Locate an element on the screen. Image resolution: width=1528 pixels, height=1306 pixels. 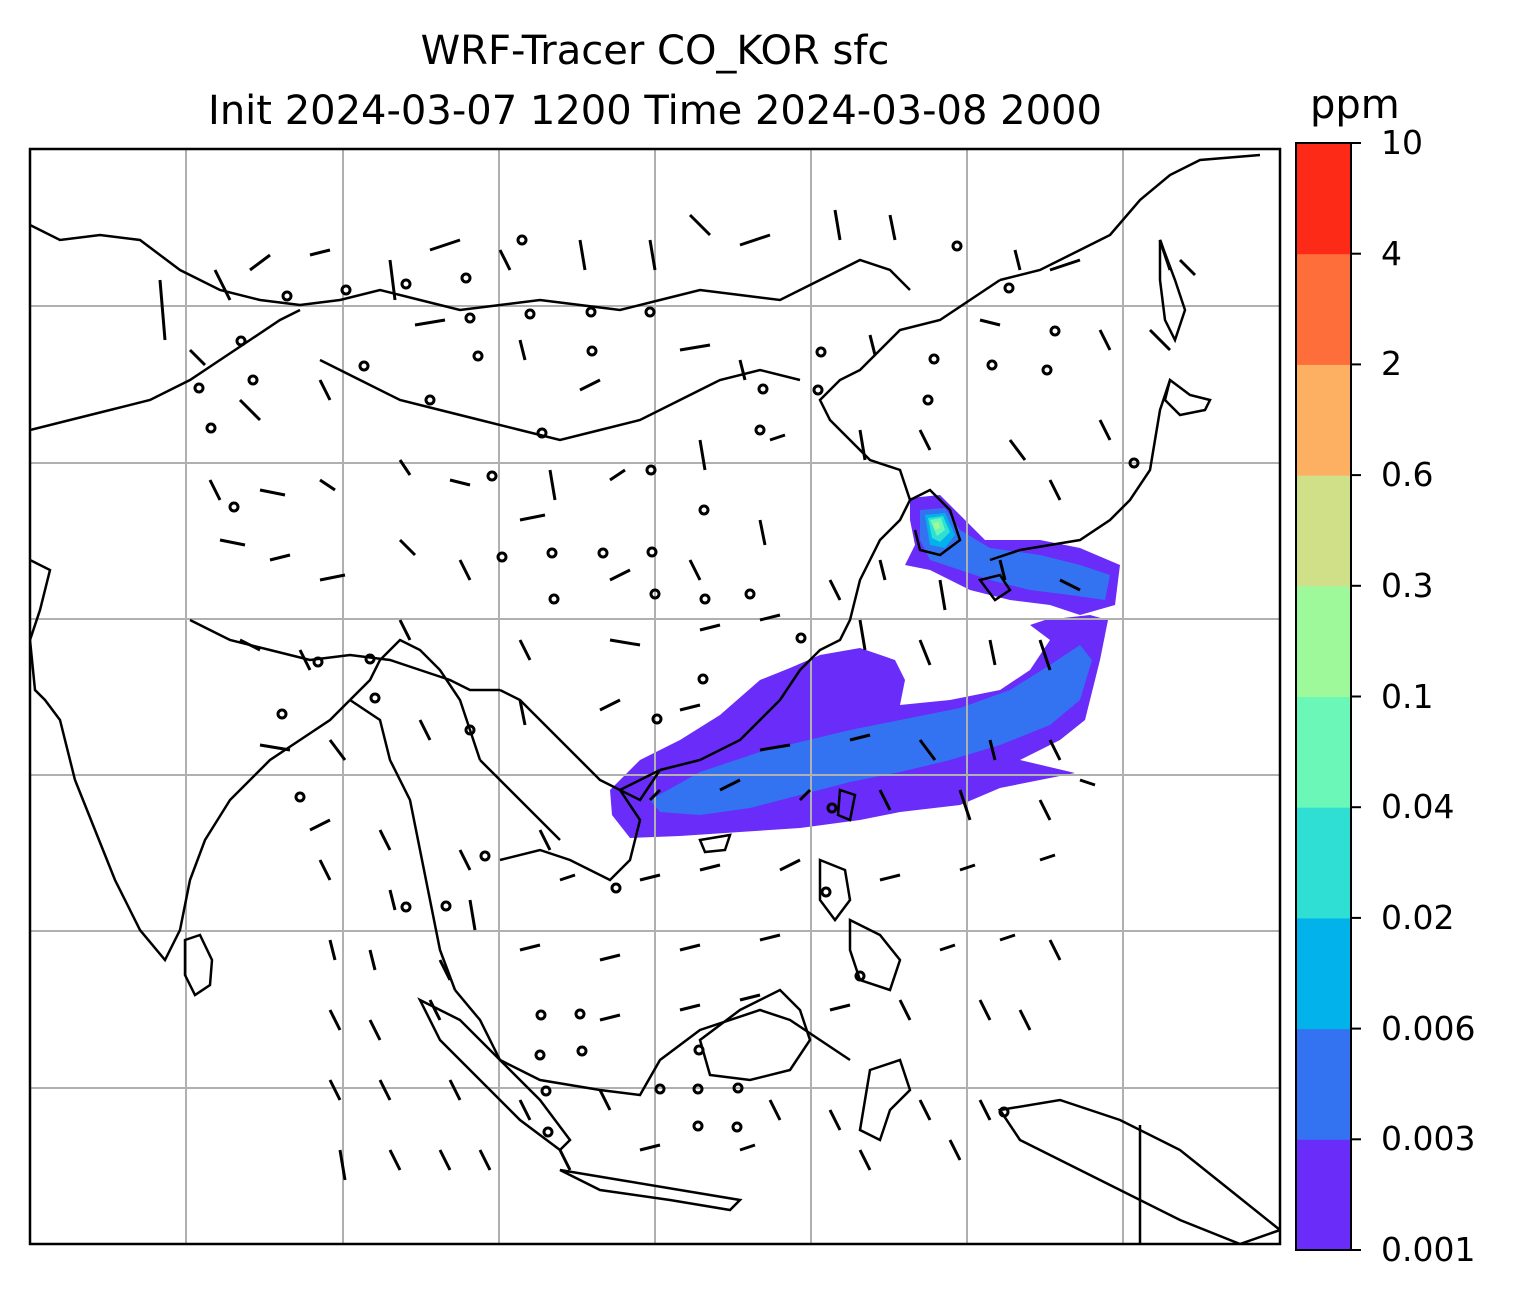
philippines-south is located at coordinates (875, 954).